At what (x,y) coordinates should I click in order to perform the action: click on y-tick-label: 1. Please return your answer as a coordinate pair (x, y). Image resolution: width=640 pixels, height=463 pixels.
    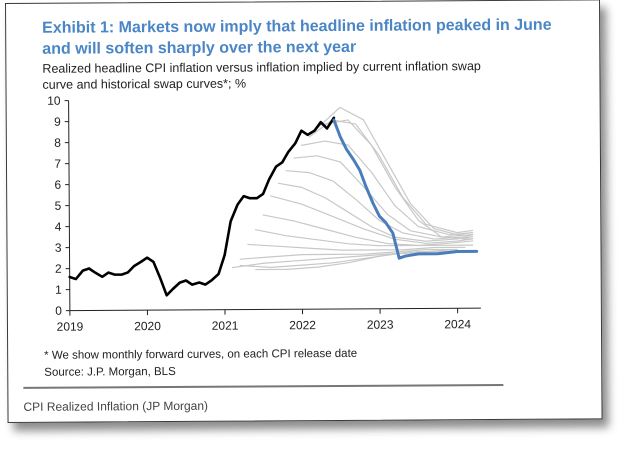
    Looking at the image, I should click on (58, 290).